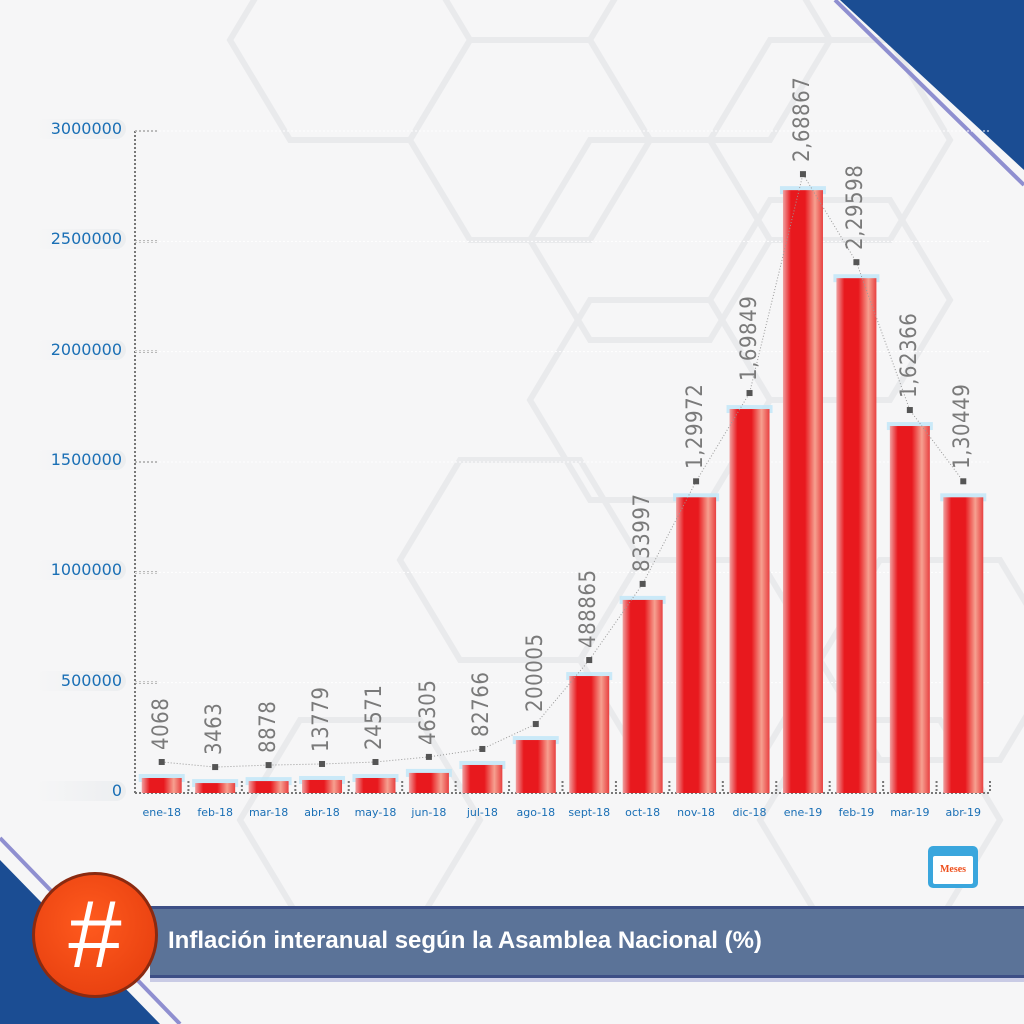  I want to click on data-label: 200005, so click(535, 673).